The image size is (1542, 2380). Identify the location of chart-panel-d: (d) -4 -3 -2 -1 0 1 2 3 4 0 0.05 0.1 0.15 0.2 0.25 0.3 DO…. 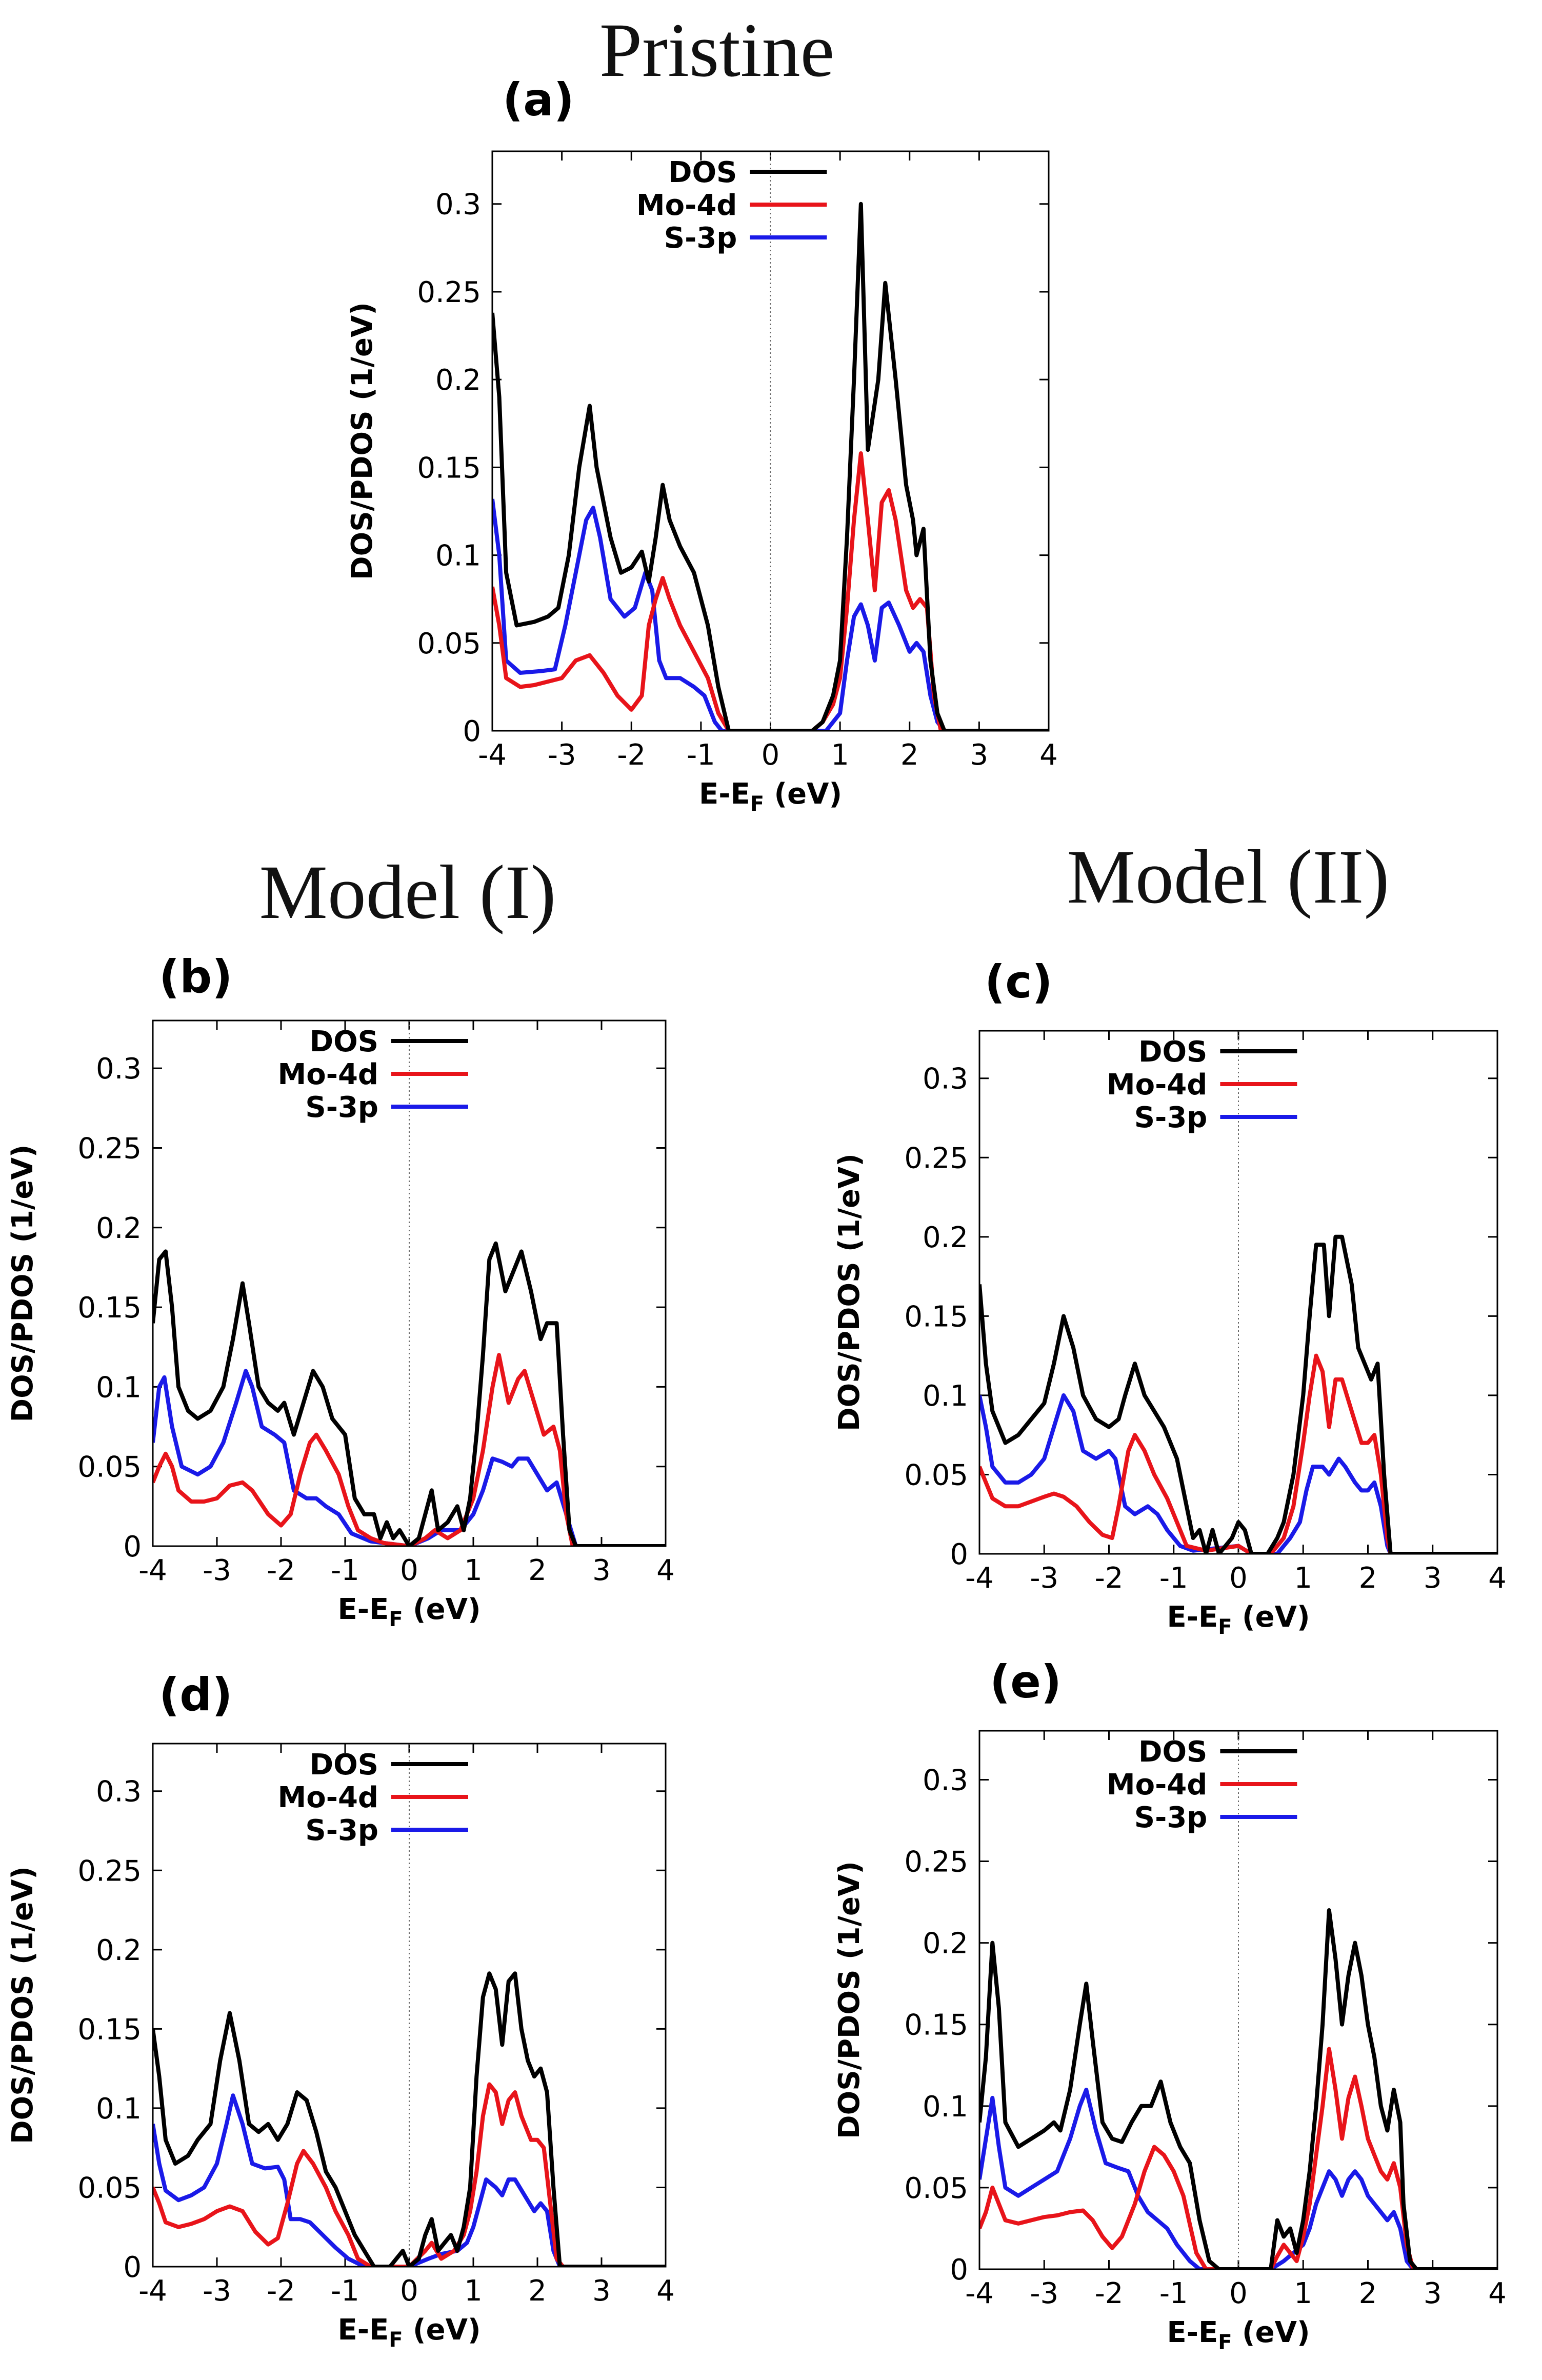
(340, 2010).